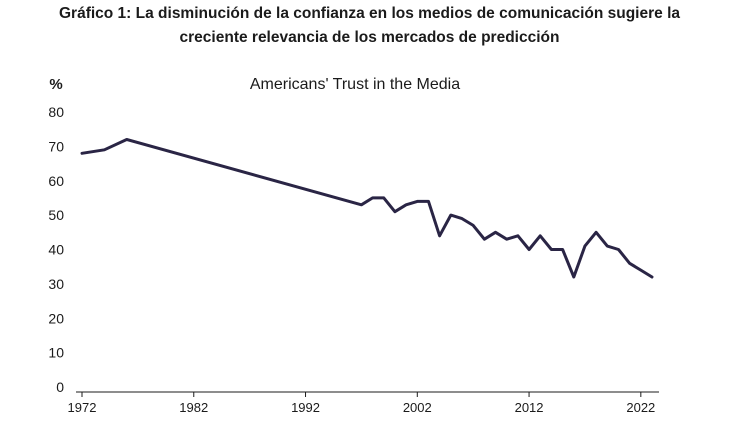 This screenshot has width=739, height=430. What do you see at coordinates (56, 353) in the screenshot?
I see `y-tick-label: 10` at bounding box center [56, 353].